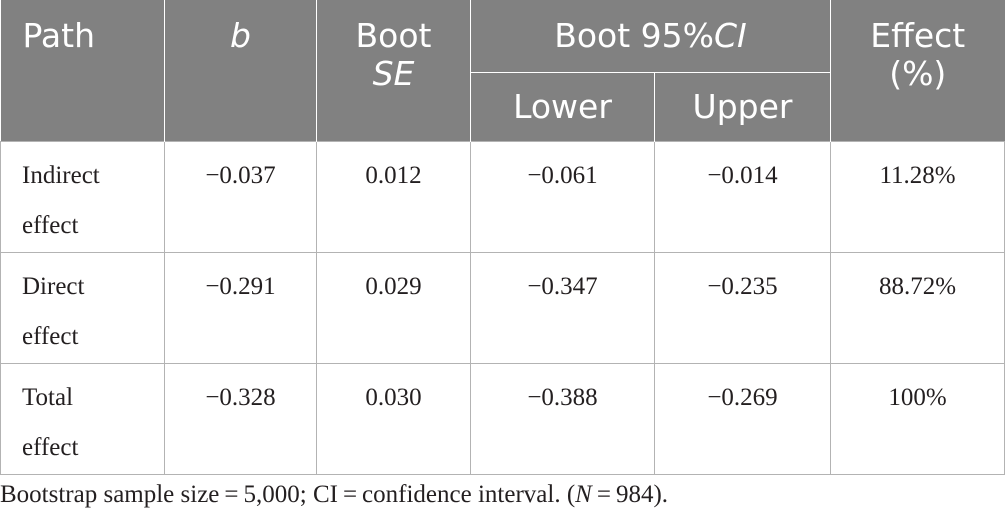 The image size is (1005, 528). What do you see at coordinates (240, 197) in the screenshot?
I see `row-b: −0.037` at bounding box center [240, 197].